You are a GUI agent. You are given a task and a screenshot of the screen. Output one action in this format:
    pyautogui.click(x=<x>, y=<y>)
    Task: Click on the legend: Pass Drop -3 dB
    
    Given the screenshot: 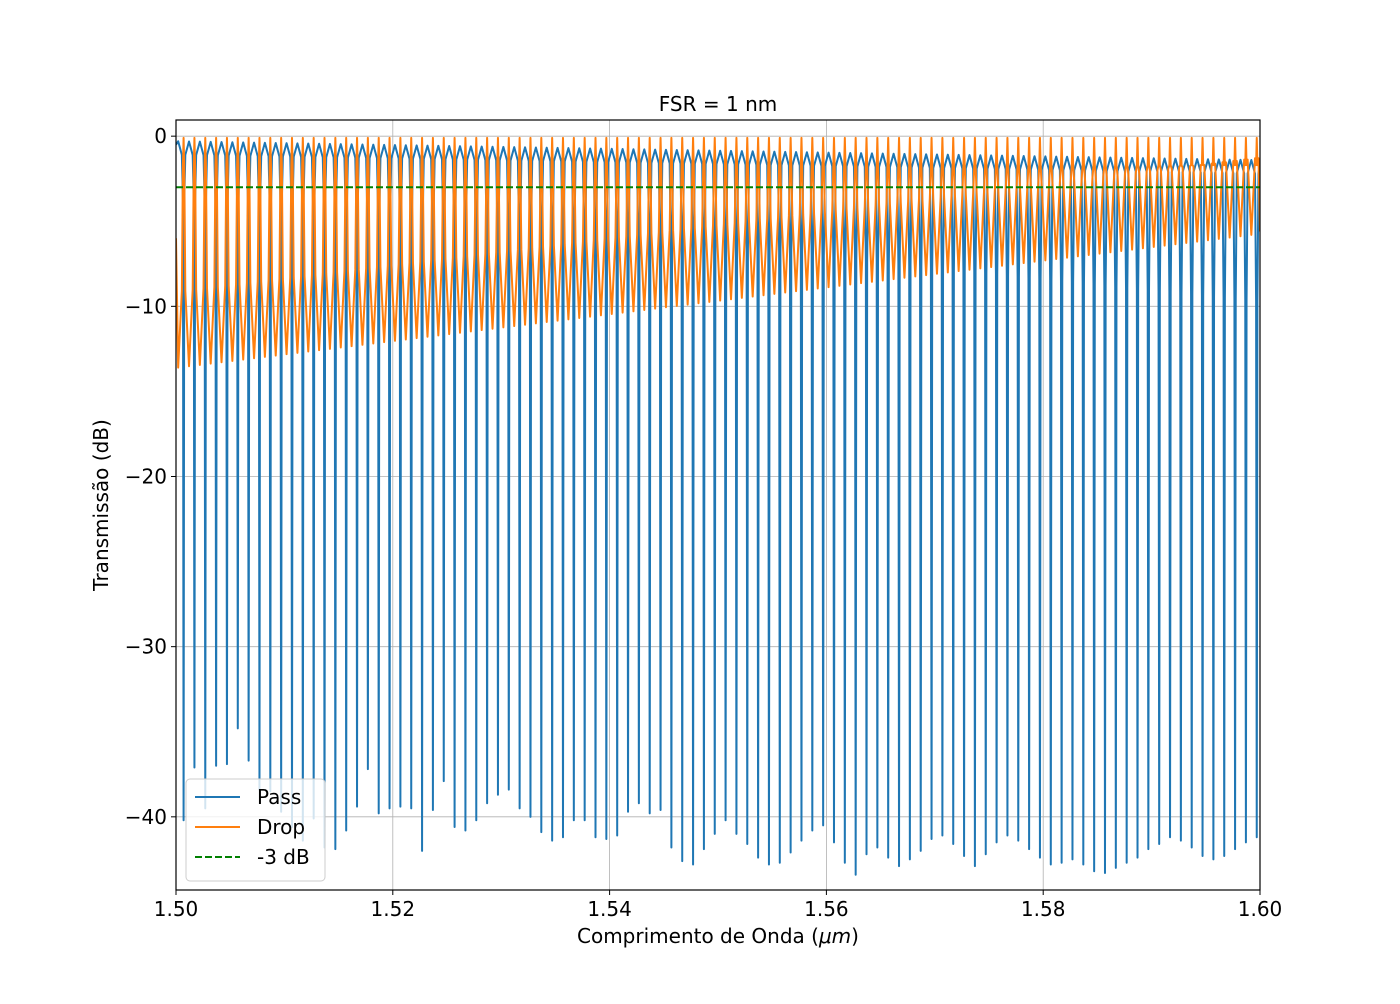 What is the action you would take?
    pyautogui.click(x=255, y=830)
    